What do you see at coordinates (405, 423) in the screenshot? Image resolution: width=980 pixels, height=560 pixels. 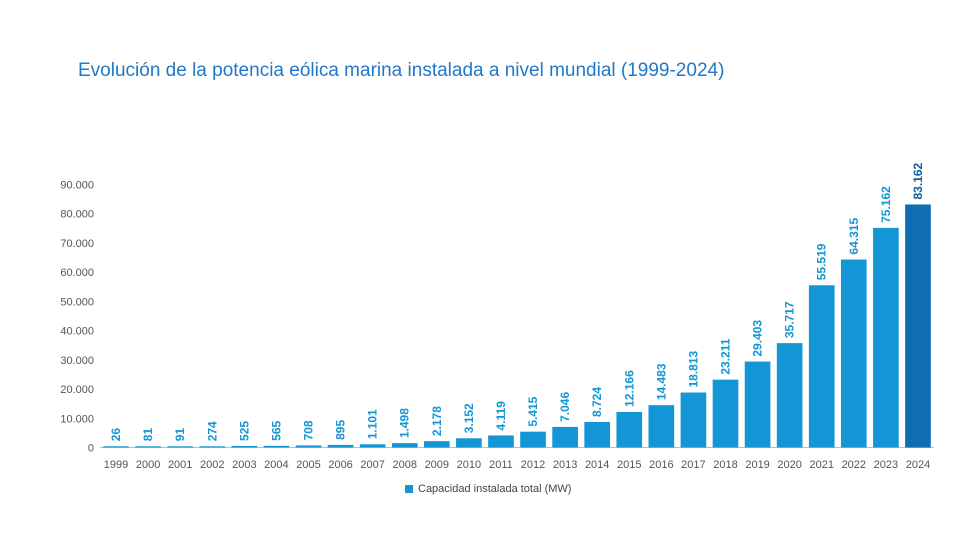 I see `data-label: 1.498` at bounding box center [405, 423].